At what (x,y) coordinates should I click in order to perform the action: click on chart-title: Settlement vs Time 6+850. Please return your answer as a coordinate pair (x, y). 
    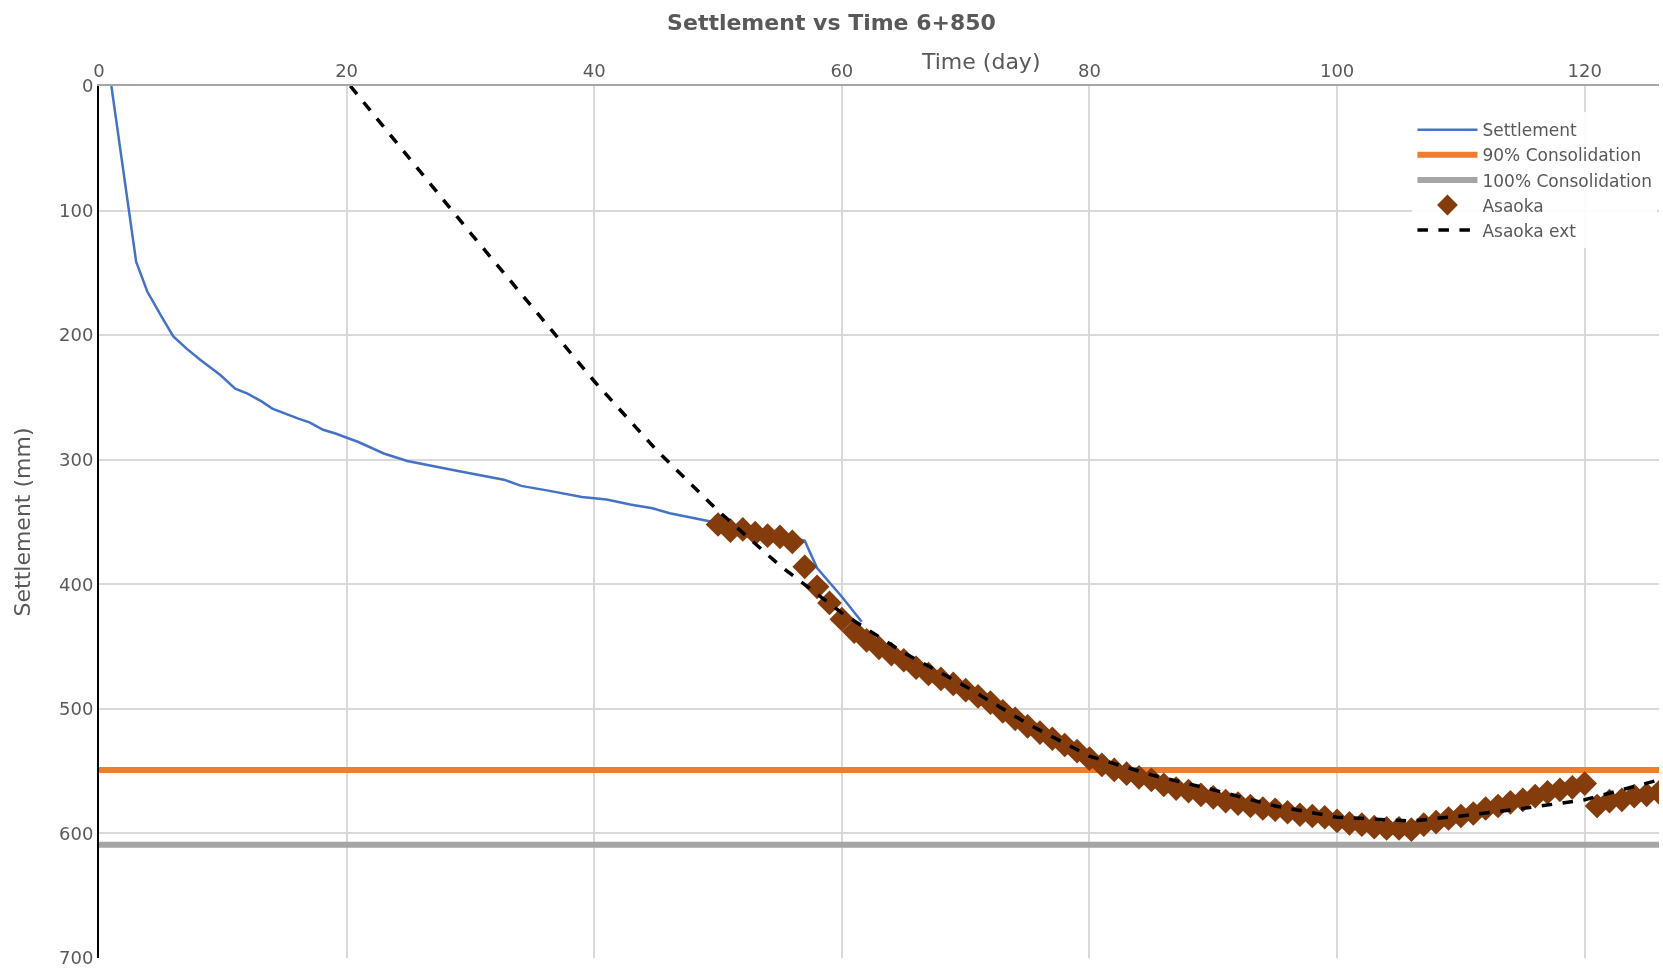
    Looking at the image, I should click on (831, 22).